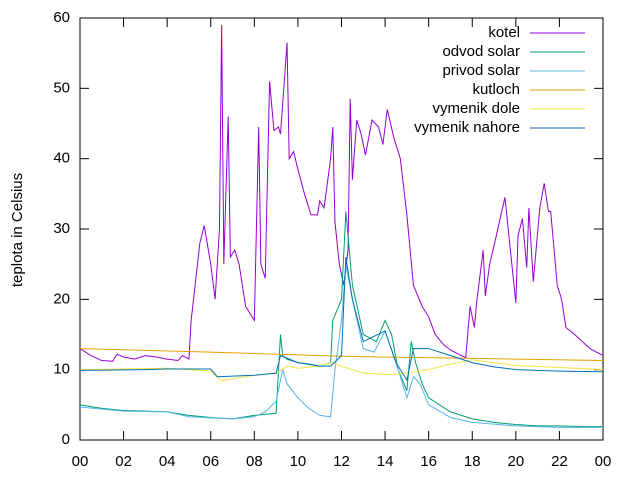 This screenshot has width=640, height=480. I want to click on x-tick-label: 16, so click(428, 461).